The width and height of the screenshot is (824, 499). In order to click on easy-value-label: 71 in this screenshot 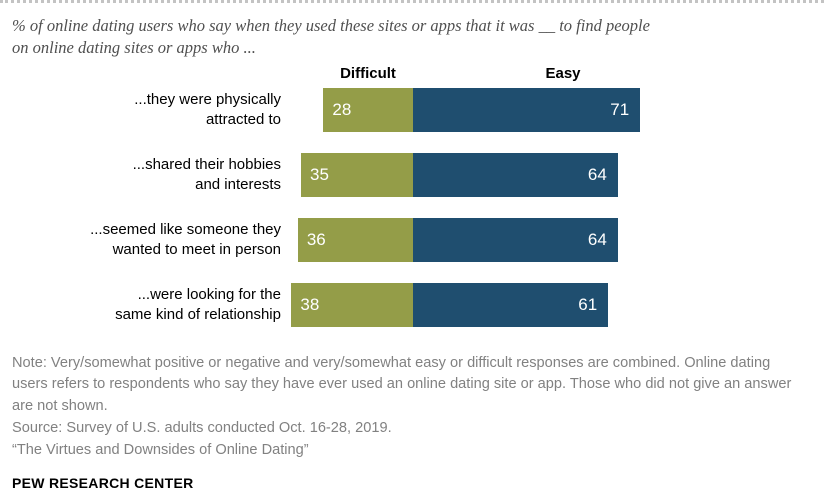, I will do `click(620, 109)`.